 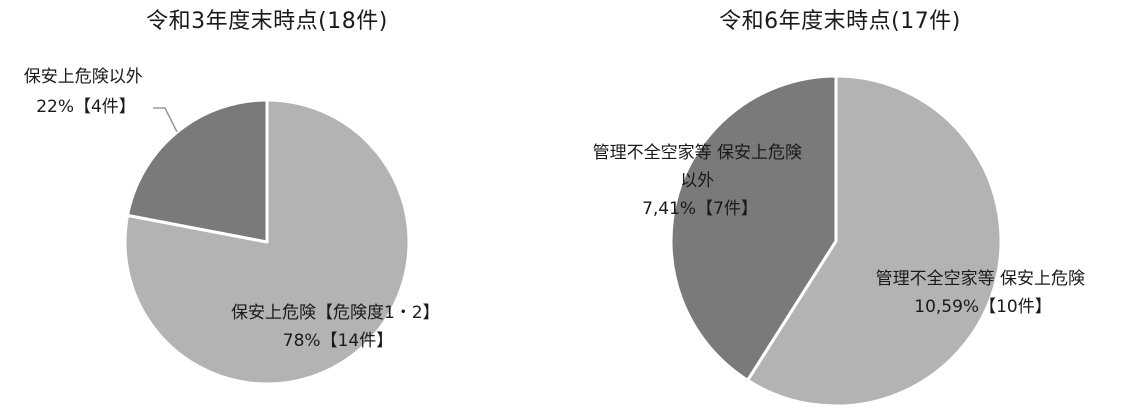 I want to click on chart-2-slice-1-label-line-1: 管理不全空家等 保安上危険, so click(x=980, y=279).